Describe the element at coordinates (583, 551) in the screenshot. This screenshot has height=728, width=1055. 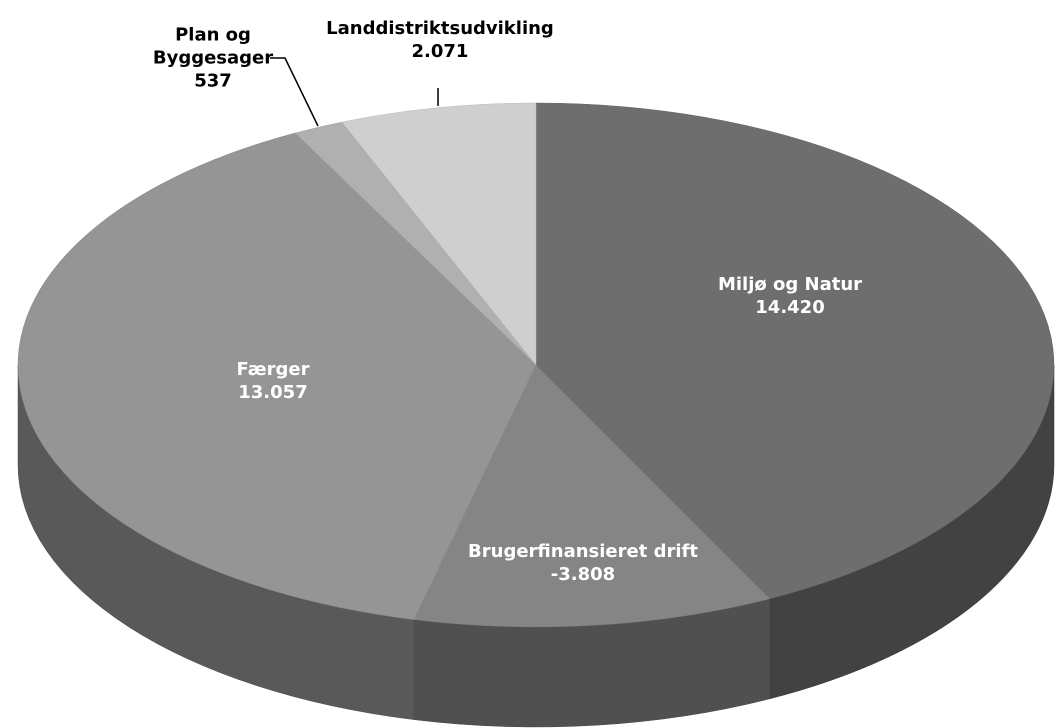
I see `category-label: Brugerfinansieret drift` at that location.